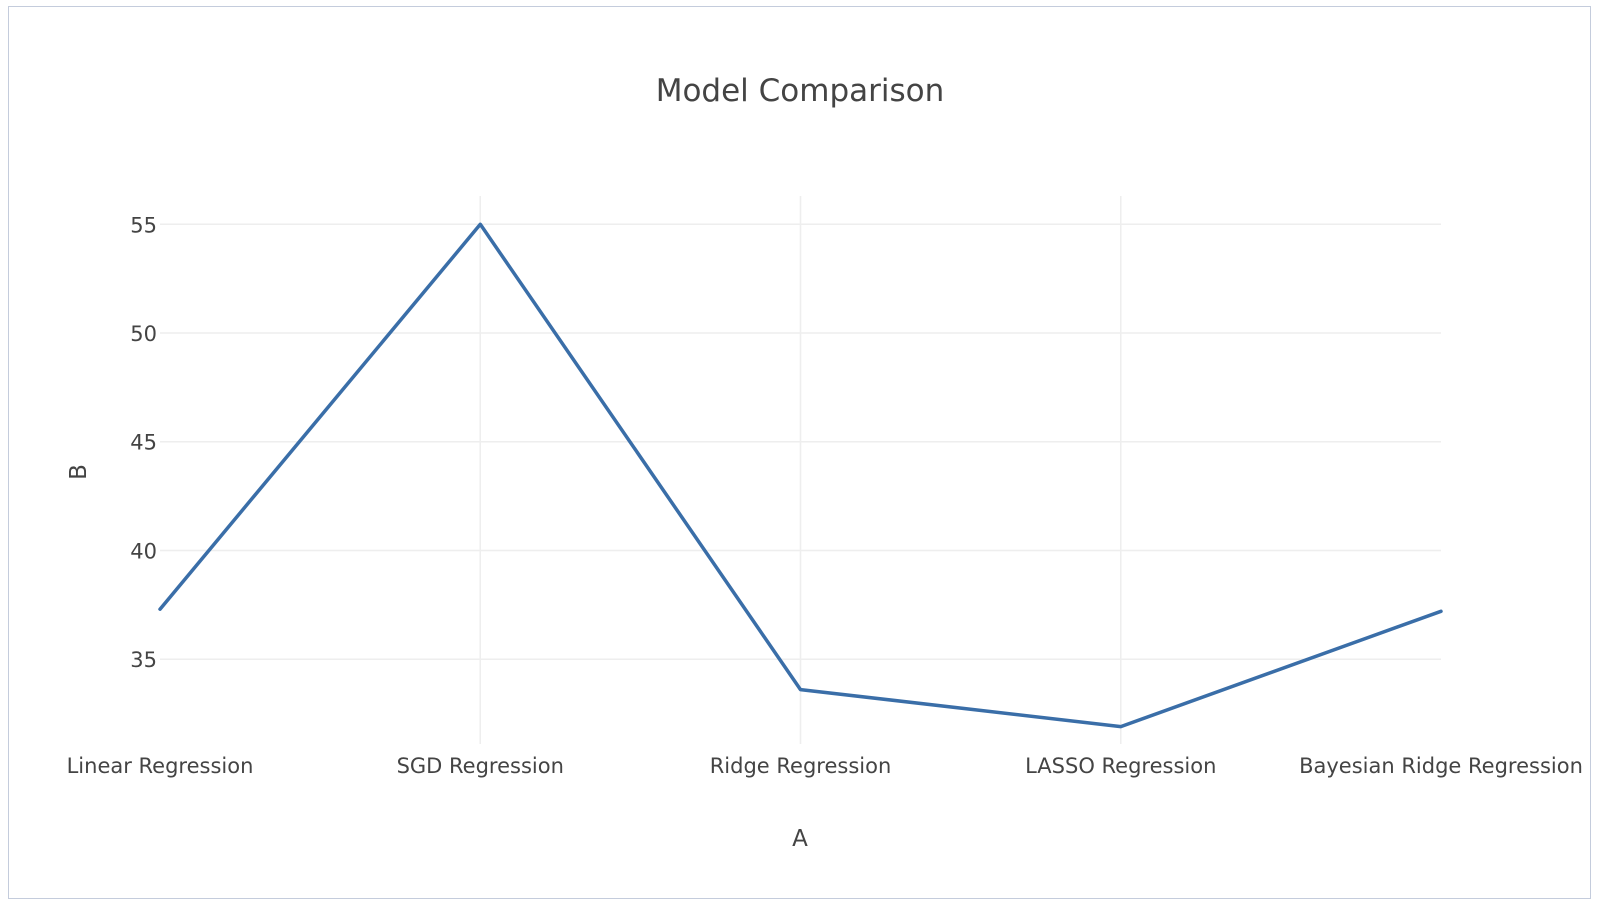 This screenshot has width=1600, height=908. What do you see at coordinates (79, 472) in the screenshot?
I see `y-axis-title: B` at bounding box center [79, 472].